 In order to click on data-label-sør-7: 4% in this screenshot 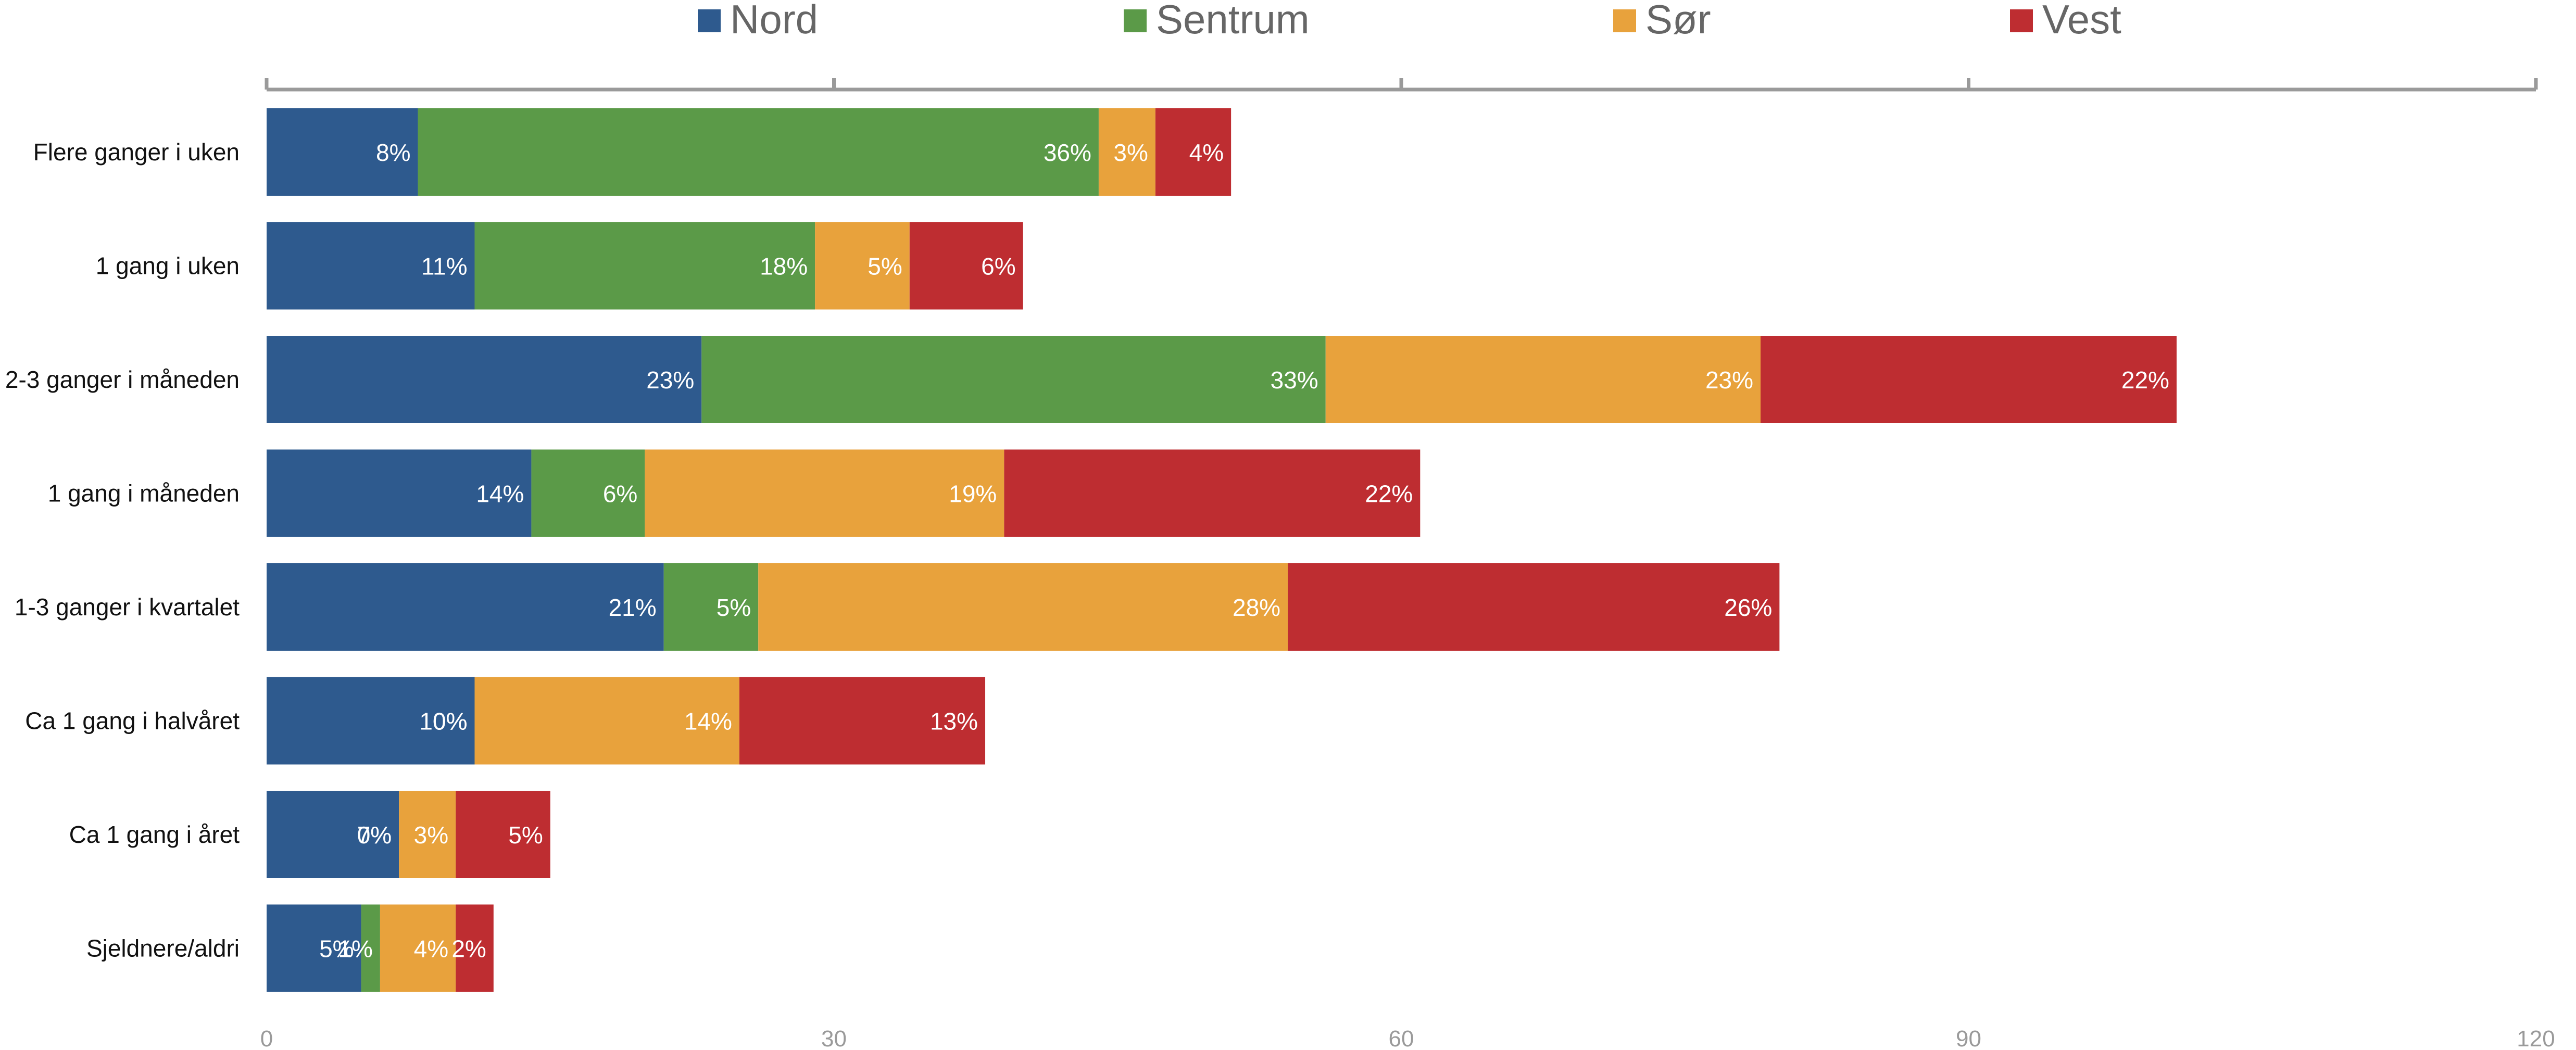, I will do `click(431, 949)`.